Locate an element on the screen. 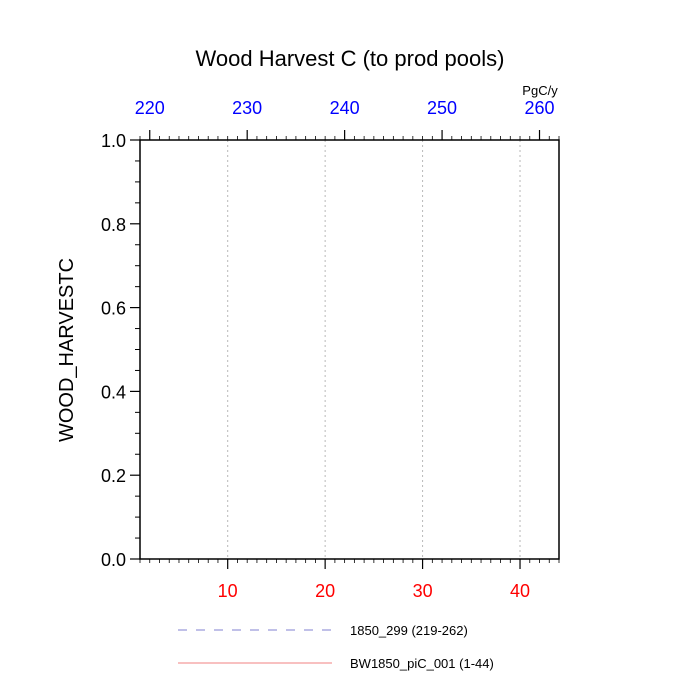 The height and width of the screenshot is (700, 700). x-top-tick-label: 220 is located at coordinates (150, 108).